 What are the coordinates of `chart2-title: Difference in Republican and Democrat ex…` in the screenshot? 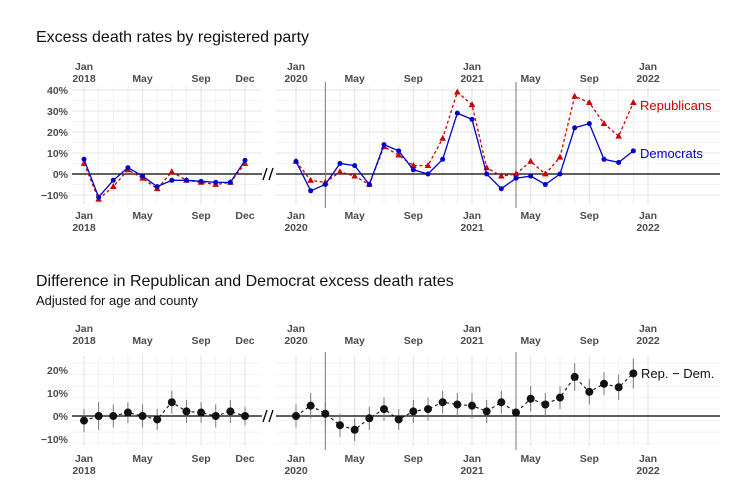 It's located at (245, 281).